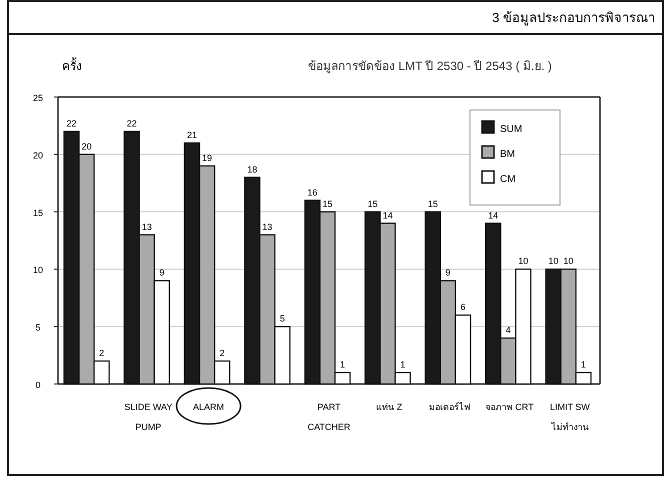 The image size is (665, 478). I want to click on y-axis-title: ครั้ง, so click(72, 65).